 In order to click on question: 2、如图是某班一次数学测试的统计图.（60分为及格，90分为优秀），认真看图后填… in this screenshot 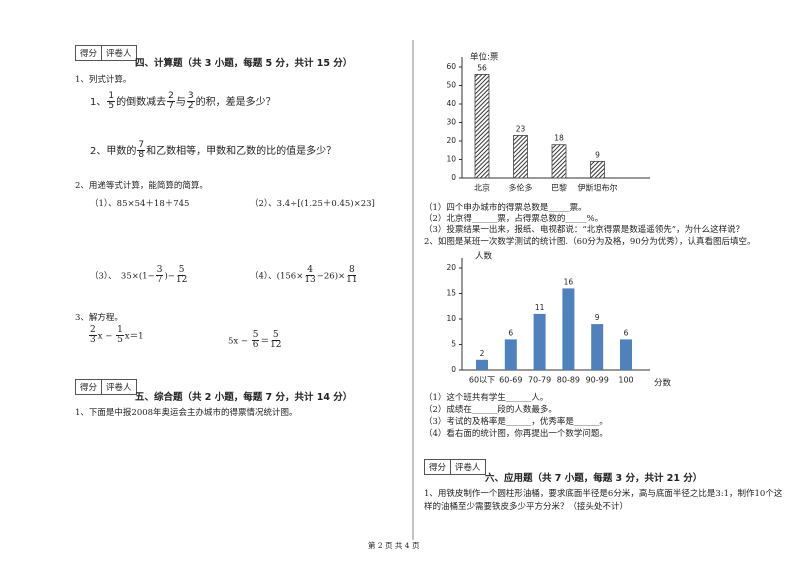, I will do `click(590, 242)`.